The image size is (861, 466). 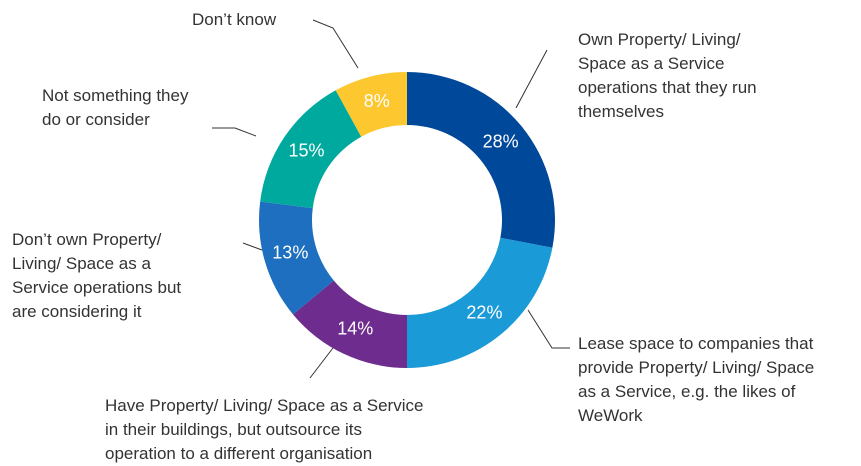 What do you see at coordinates (306, 150) in the screenshot?
I see `value-label: 15%` at bounding box center [306, 150].